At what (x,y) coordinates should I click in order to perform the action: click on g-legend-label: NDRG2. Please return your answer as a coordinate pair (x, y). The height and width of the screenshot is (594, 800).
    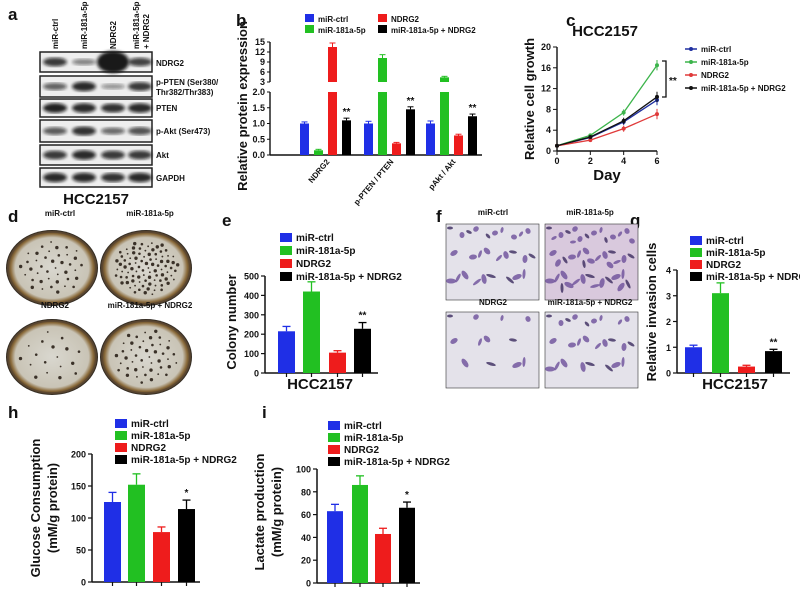
    Looking at the image, I should click on (723, 265).